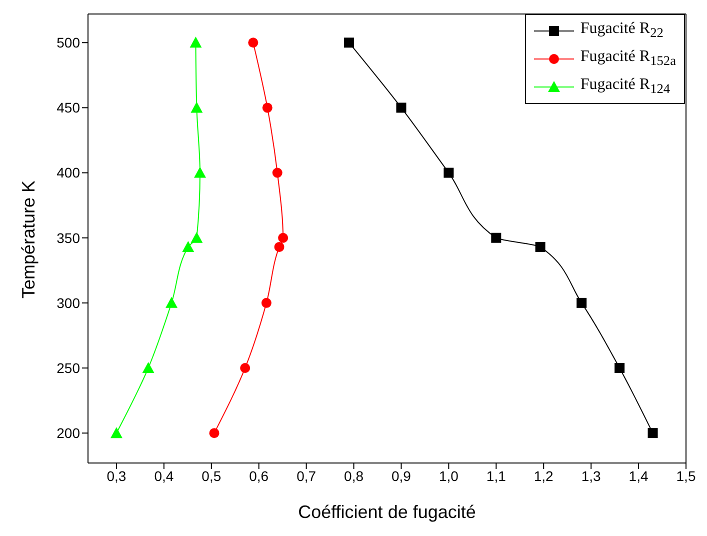  Describe the element at coordinates (68, 42) in the screenshot. I see `y-tick-label: 500` at that location.